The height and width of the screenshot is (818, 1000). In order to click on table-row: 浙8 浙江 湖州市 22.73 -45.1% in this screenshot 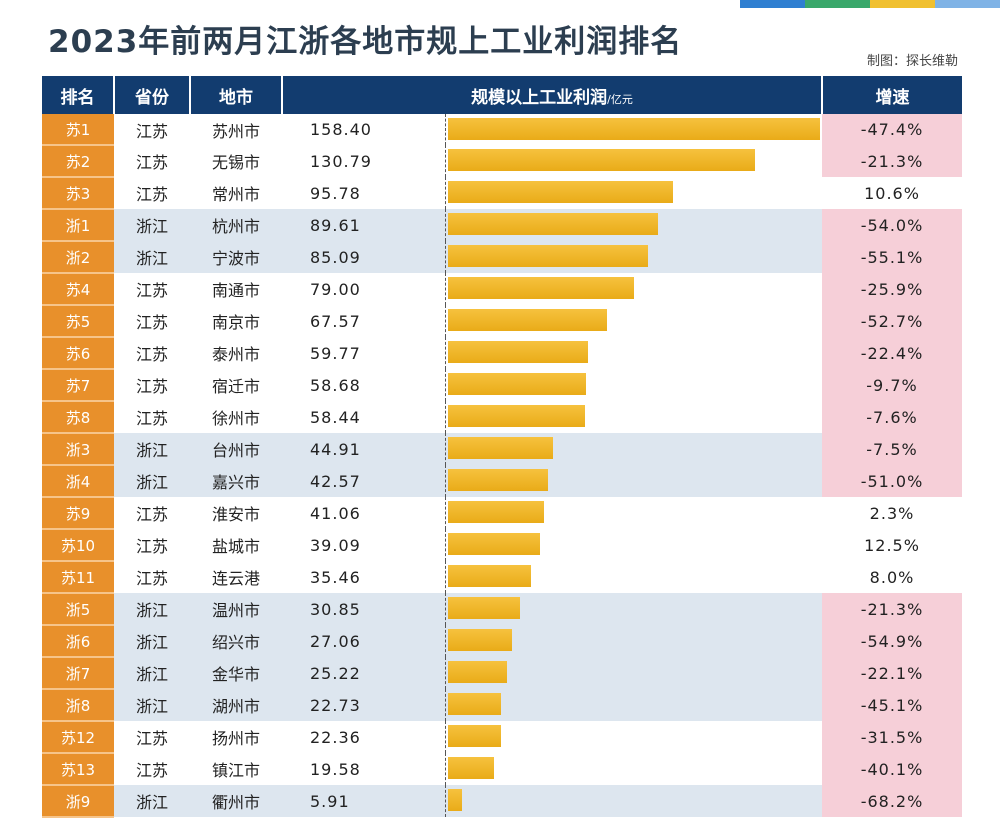, I will do `click(502, 705)`.